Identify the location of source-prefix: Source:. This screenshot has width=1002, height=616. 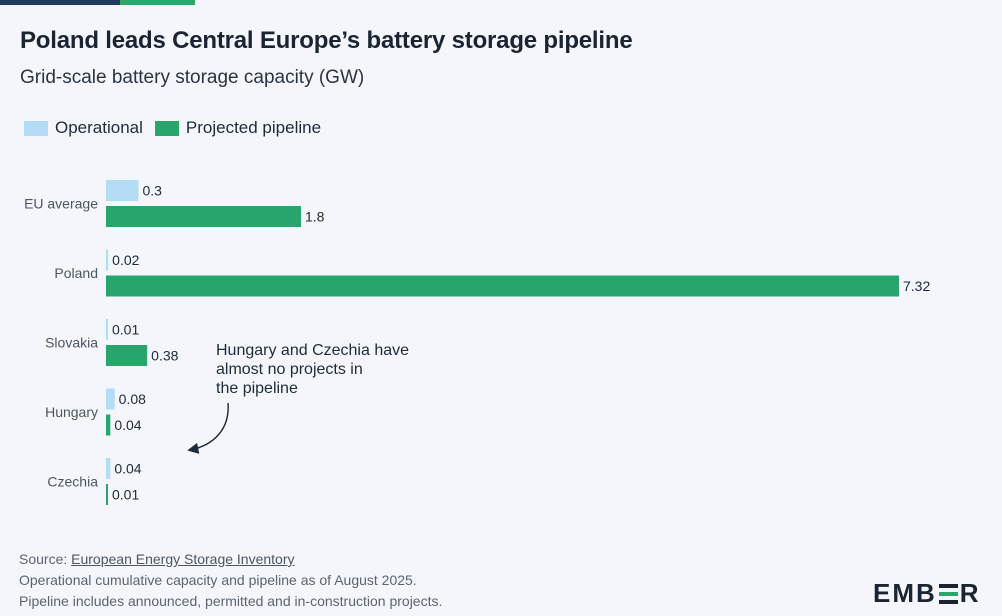
(45, 559).